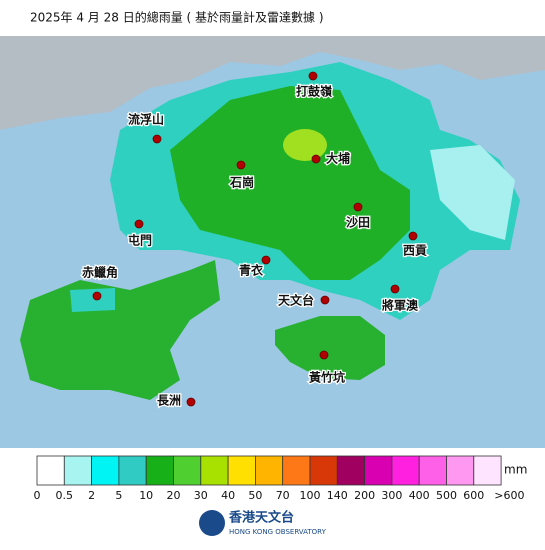 The width and height of the screenshot is (545, 550). I want to click on legend-label: 10, so click(146, 495).